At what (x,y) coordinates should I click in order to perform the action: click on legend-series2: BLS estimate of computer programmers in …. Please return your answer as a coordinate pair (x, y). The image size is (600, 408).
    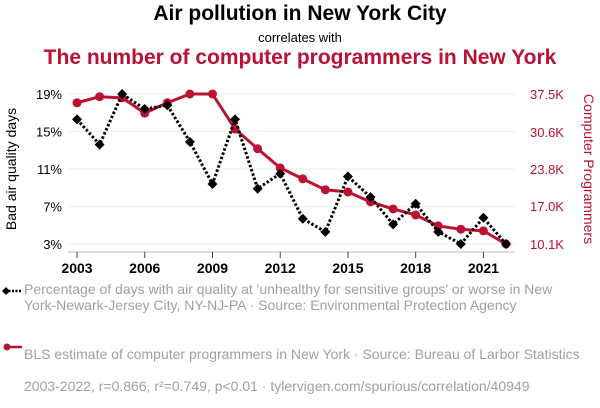
    Looking at the image, I should click on (302, 354).